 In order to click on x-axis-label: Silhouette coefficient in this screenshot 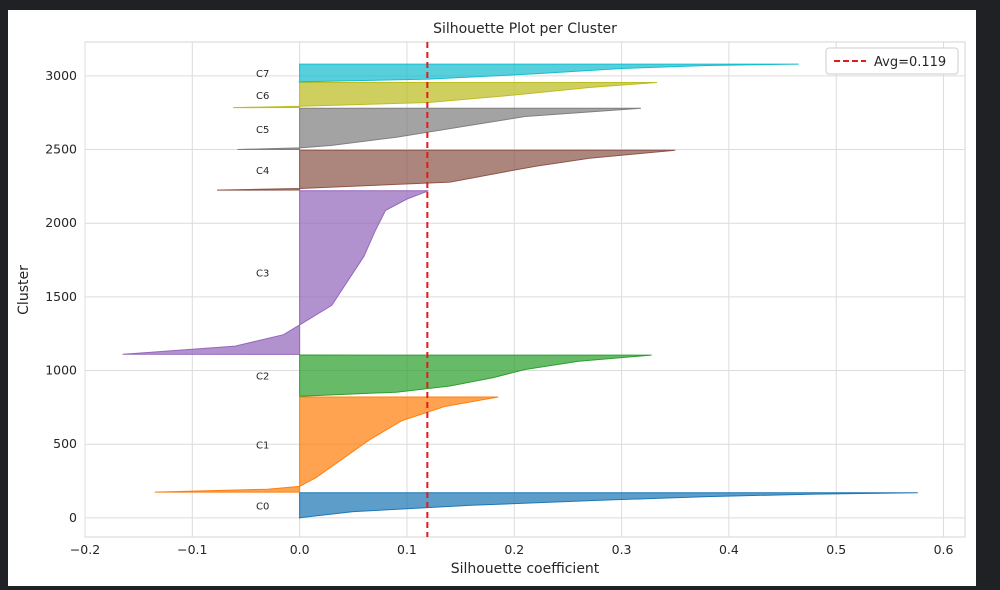, I will do `click(525, 569)`.